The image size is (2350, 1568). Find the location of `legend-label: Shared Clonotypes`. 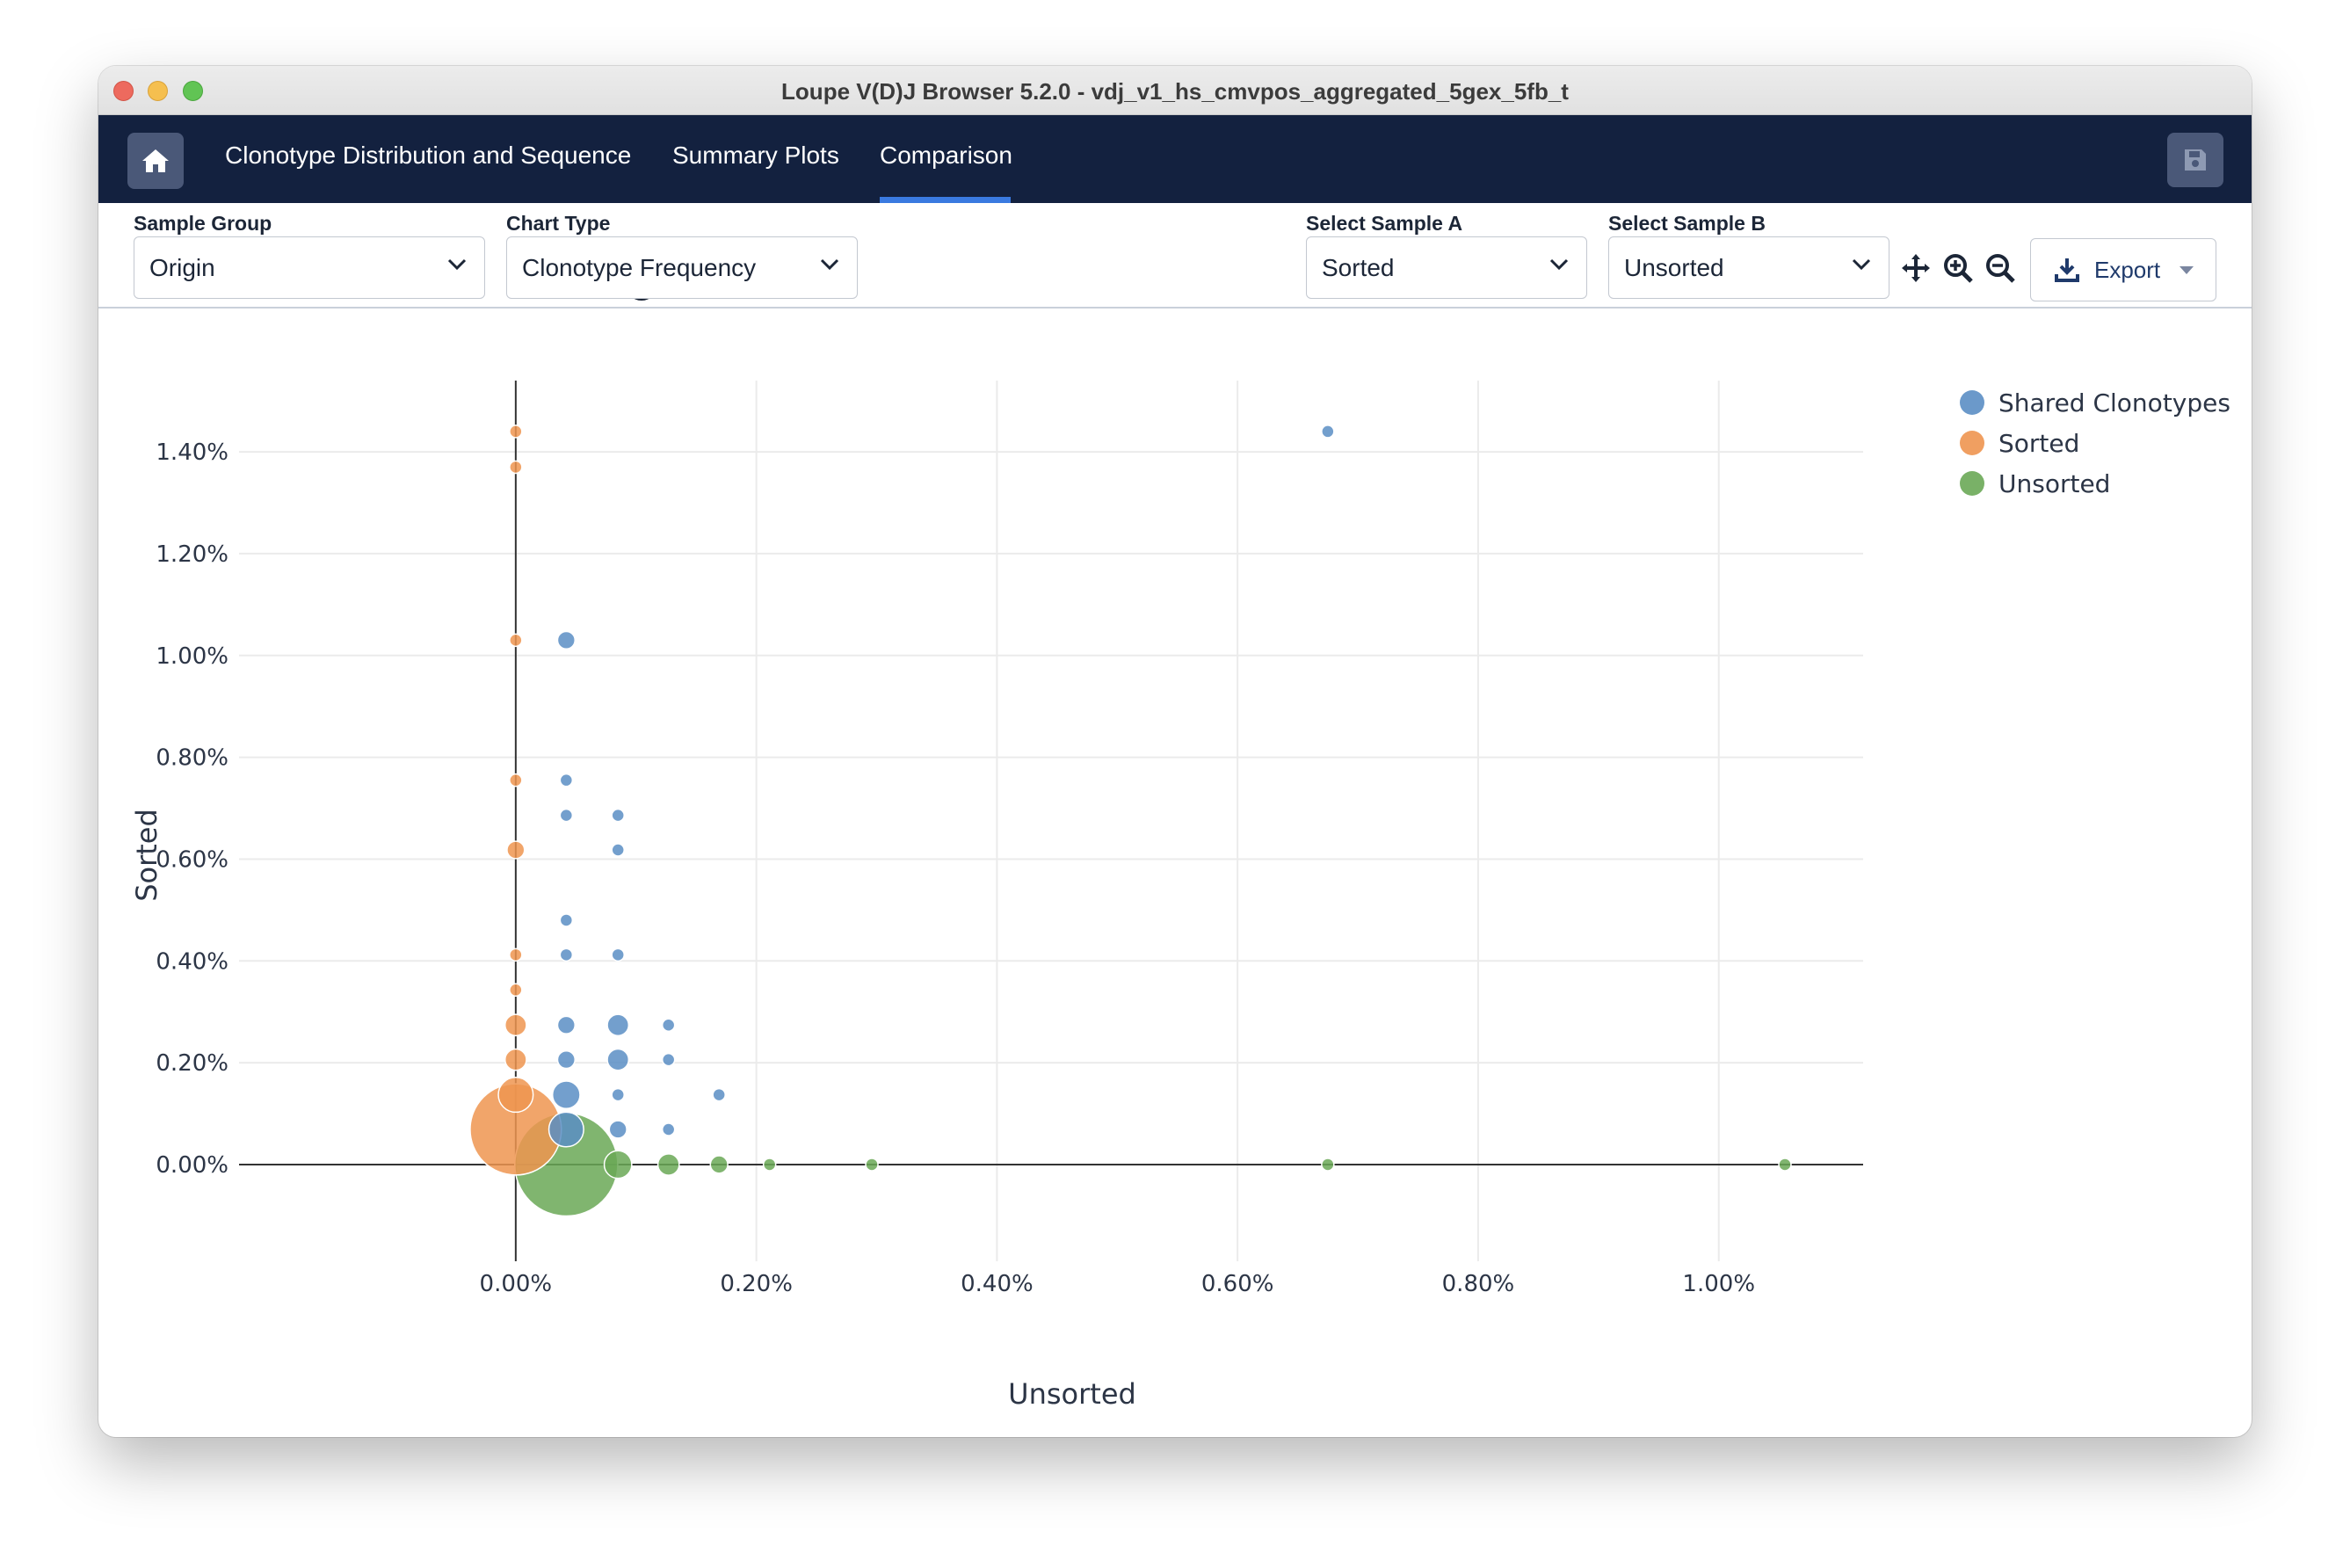

legend-label: Shared Clonotypes is located at coordinates (2114, 402).